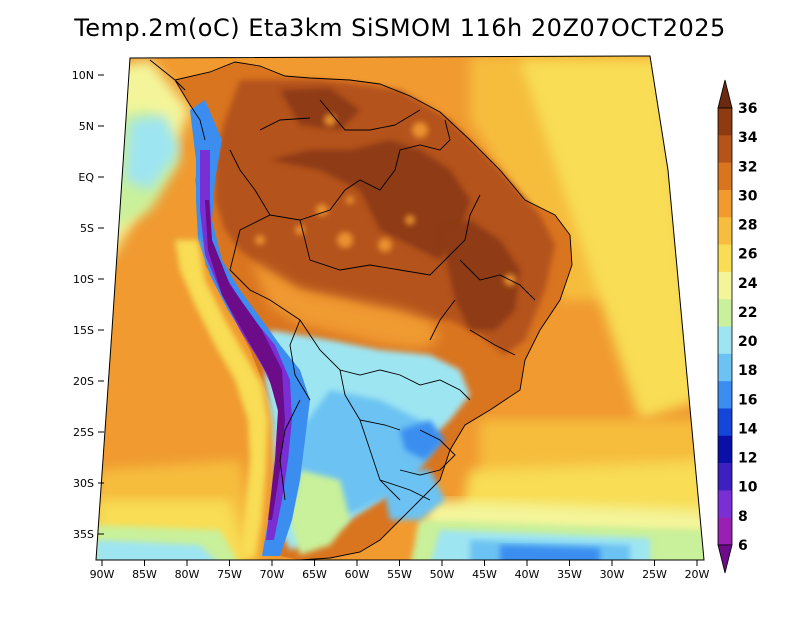  What do you see at coordinates (102, 574) in the screenshot?
I see `lon-tick-label: 90W` at bounding box center [102, 574].